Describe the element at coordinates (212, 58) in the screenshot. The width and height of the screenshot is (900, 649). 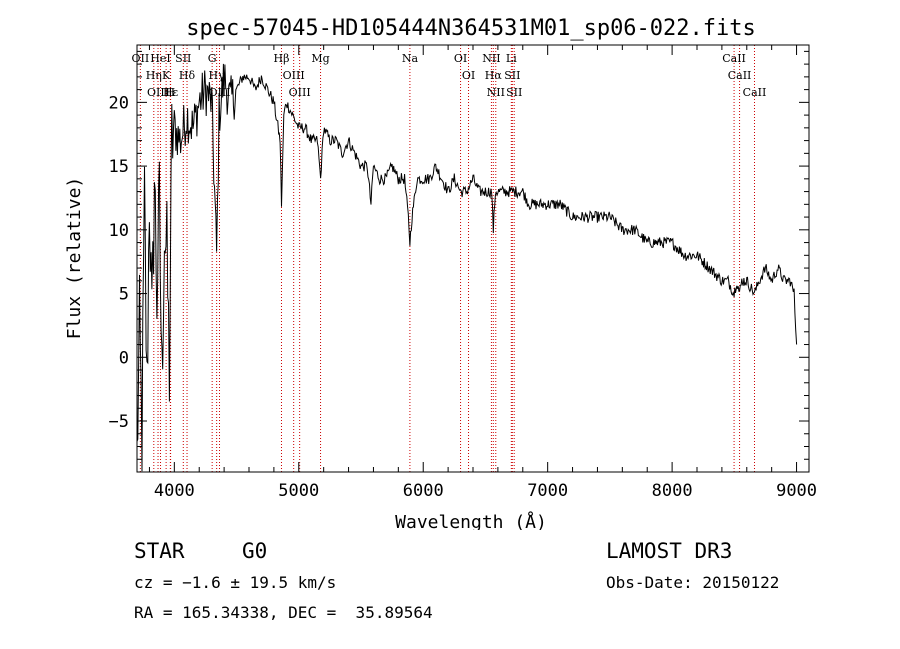
I see `line-label: G` at that location.